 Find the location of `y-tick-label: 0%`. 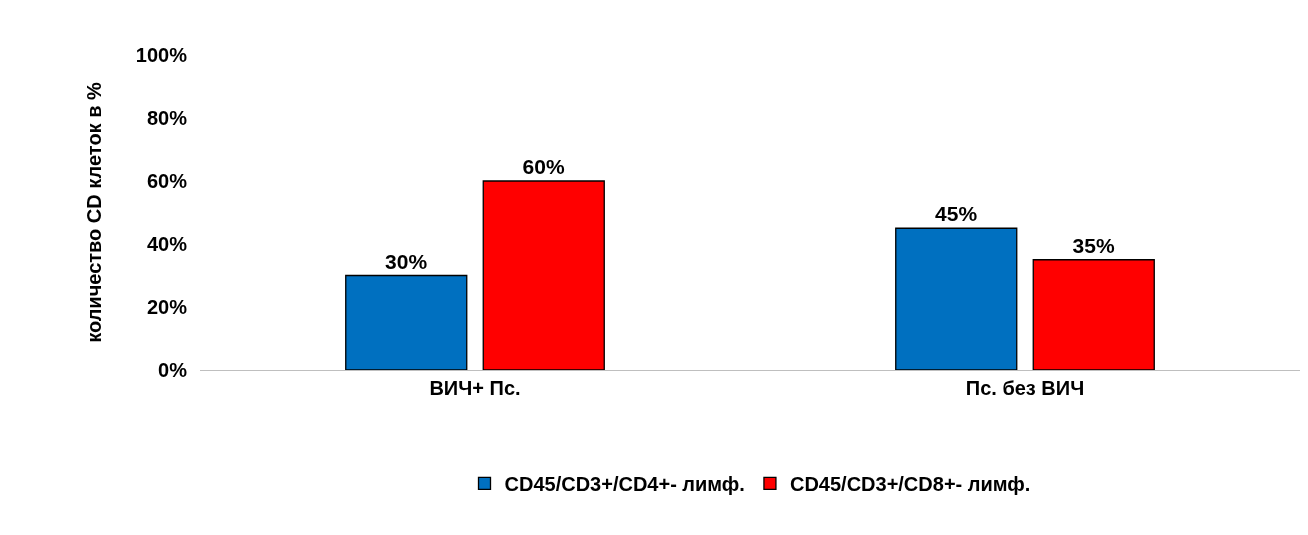

y-tick-label: 0% is located at coordinates (173, 370).